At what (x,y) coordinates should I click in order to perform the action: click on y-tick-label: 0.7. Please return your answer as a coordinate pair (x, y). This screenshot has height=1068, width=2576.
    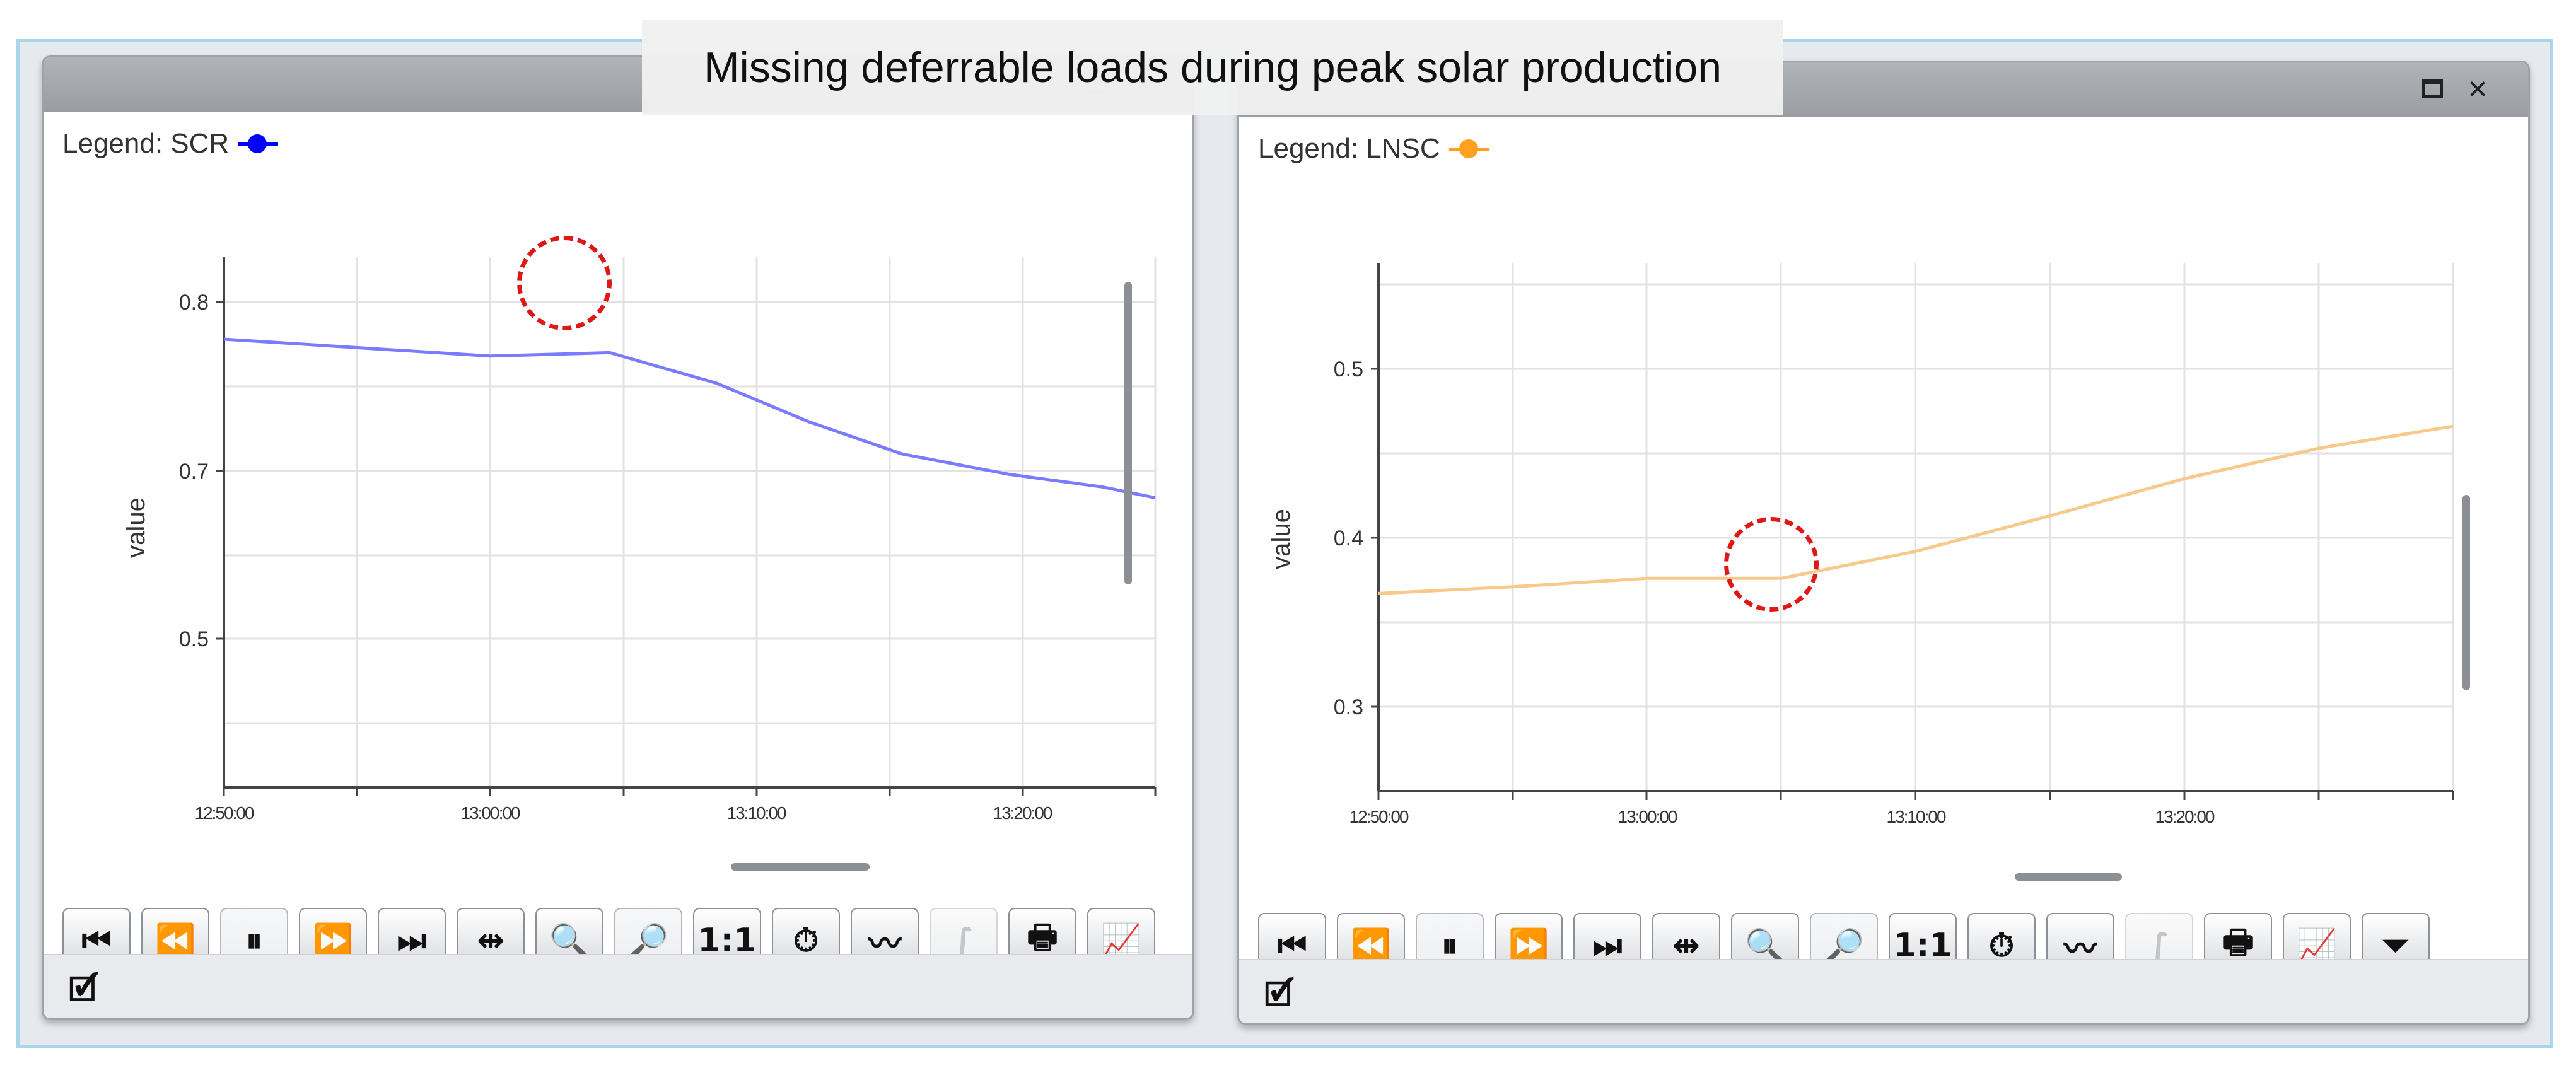
    Looking at the image, I should click on (194, 472).